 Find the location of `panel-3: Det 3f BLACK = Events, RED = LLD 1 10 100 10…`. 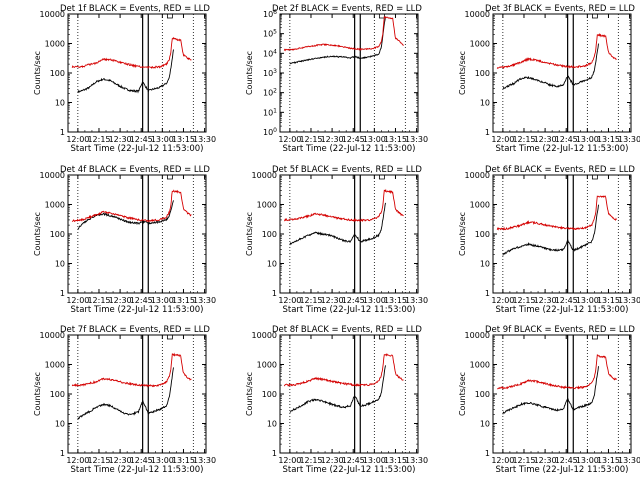

panel-3: Det 3f BLACK = Events, RED = LLD 1 10 100 10… is located at coordinates (549, 79).